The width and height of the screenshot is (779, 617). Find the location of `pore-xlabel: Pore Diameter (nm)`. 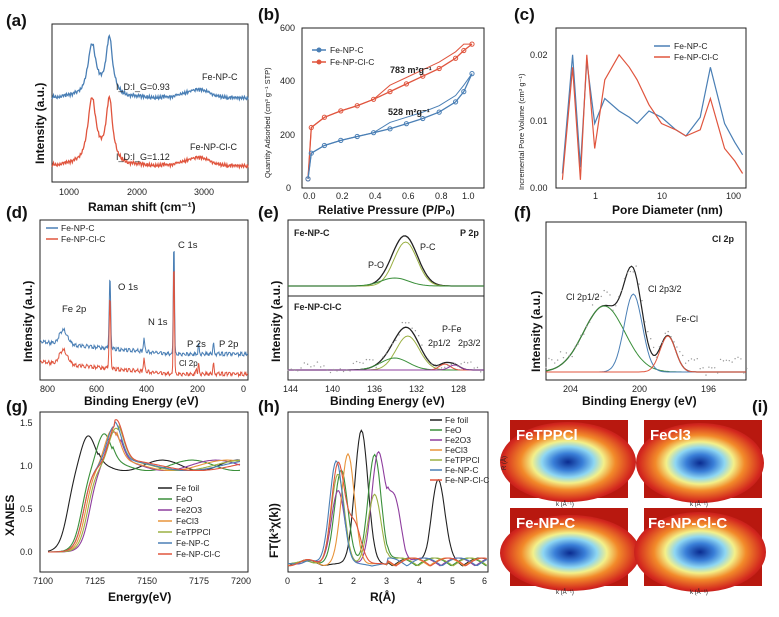

pore-xlabel: Pore Diameter (nm) is located at coordinates (667, 210).